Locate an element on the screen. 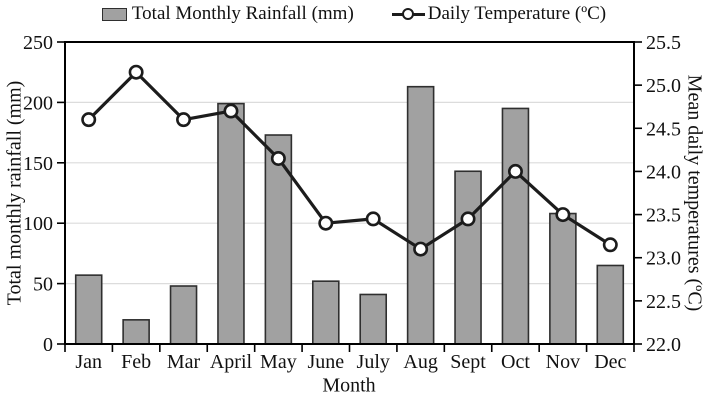 This screenshot has width=708, height=402. temp-point-June is located at coordinates (326, 223).